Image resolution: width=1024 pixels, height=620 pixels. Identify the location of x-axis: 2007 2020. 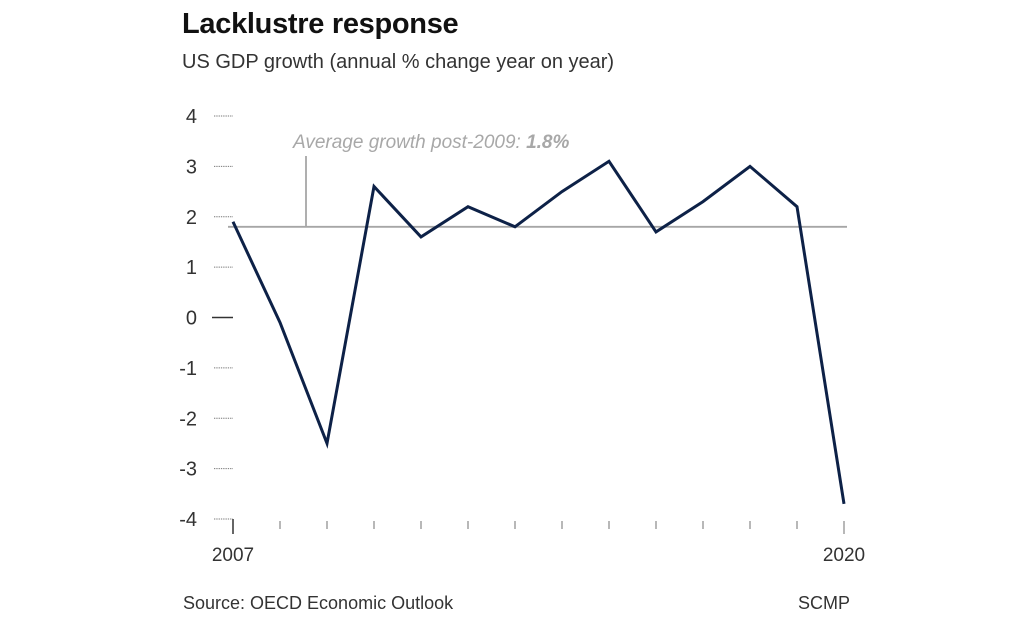
(538, 542).